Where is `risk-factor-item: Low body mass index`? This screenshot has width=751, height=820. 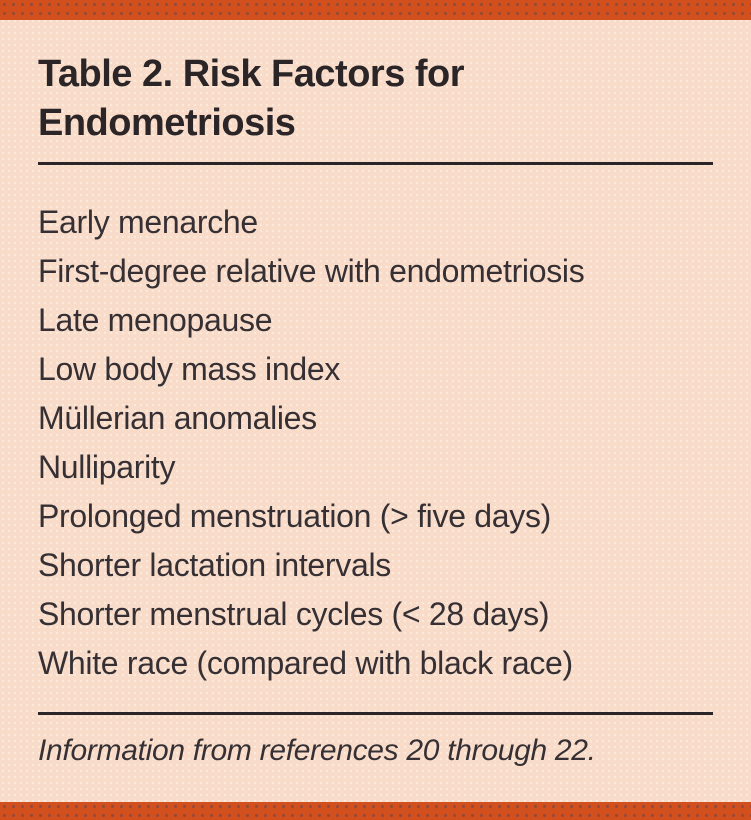 risk-factor-item: Low body mass index is located at coordinates (189, 369).